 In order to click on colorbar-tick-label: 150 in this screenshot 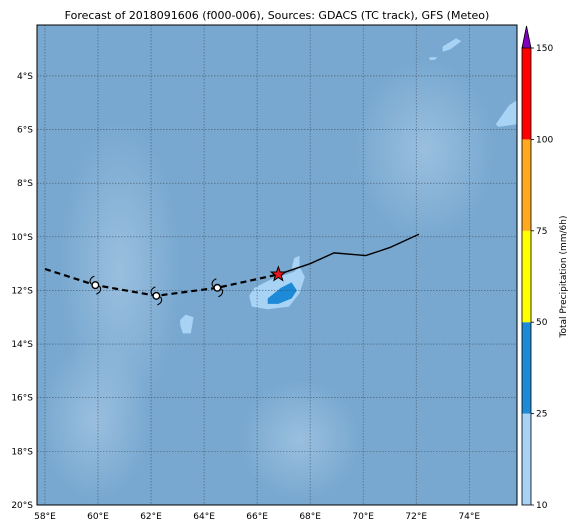, I will do `click(544, 49)`.